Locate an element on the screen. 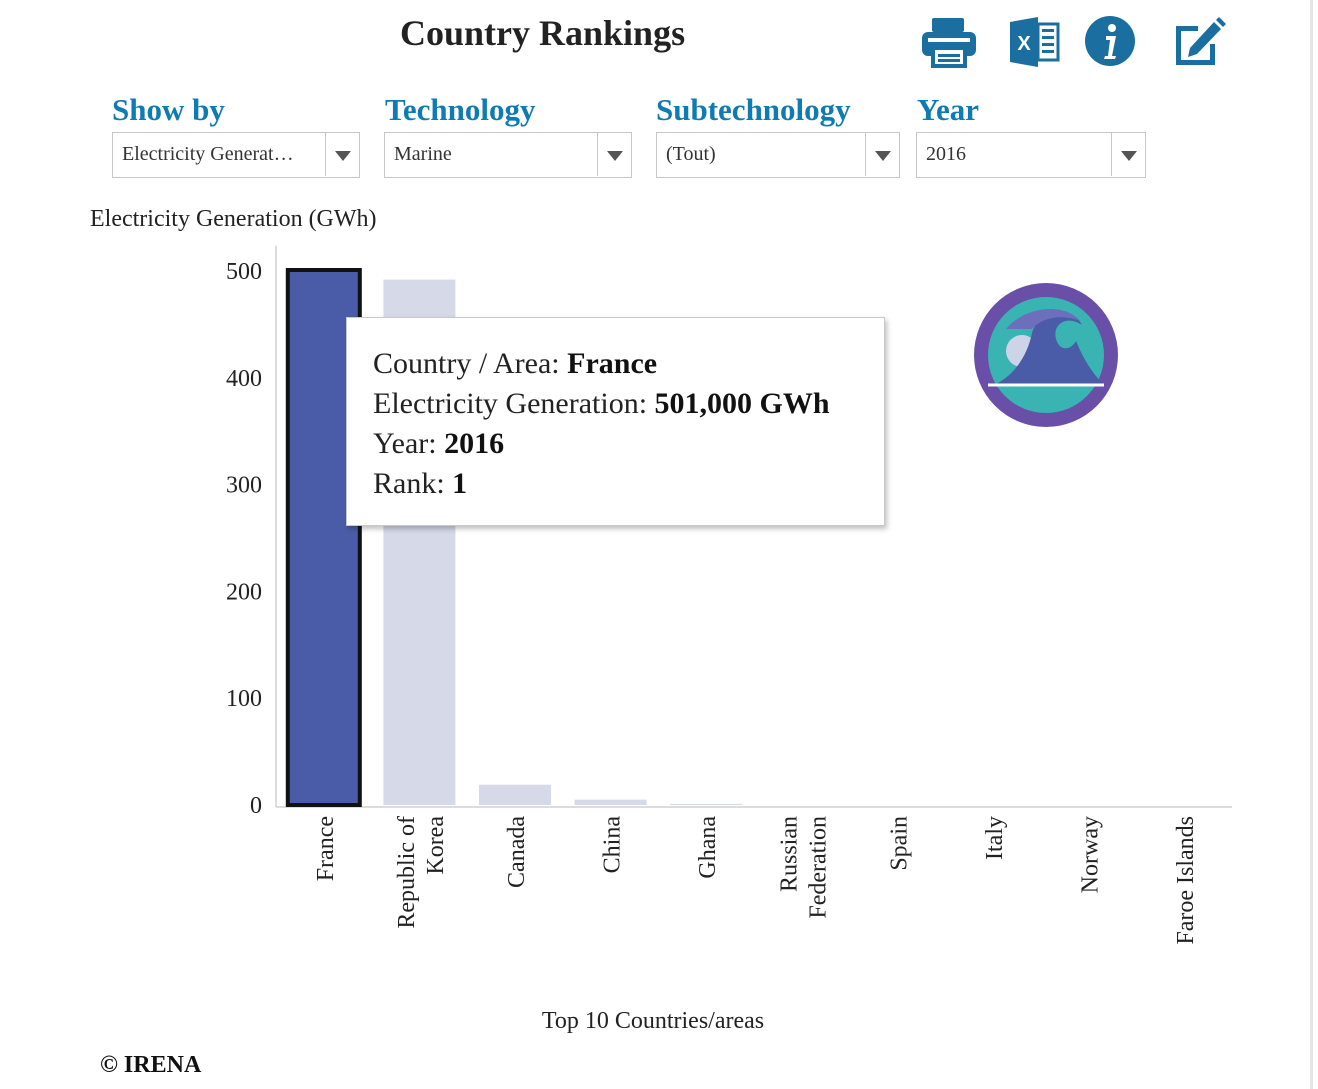  x-tick-label-line: China is located at coordinates (613, 845).